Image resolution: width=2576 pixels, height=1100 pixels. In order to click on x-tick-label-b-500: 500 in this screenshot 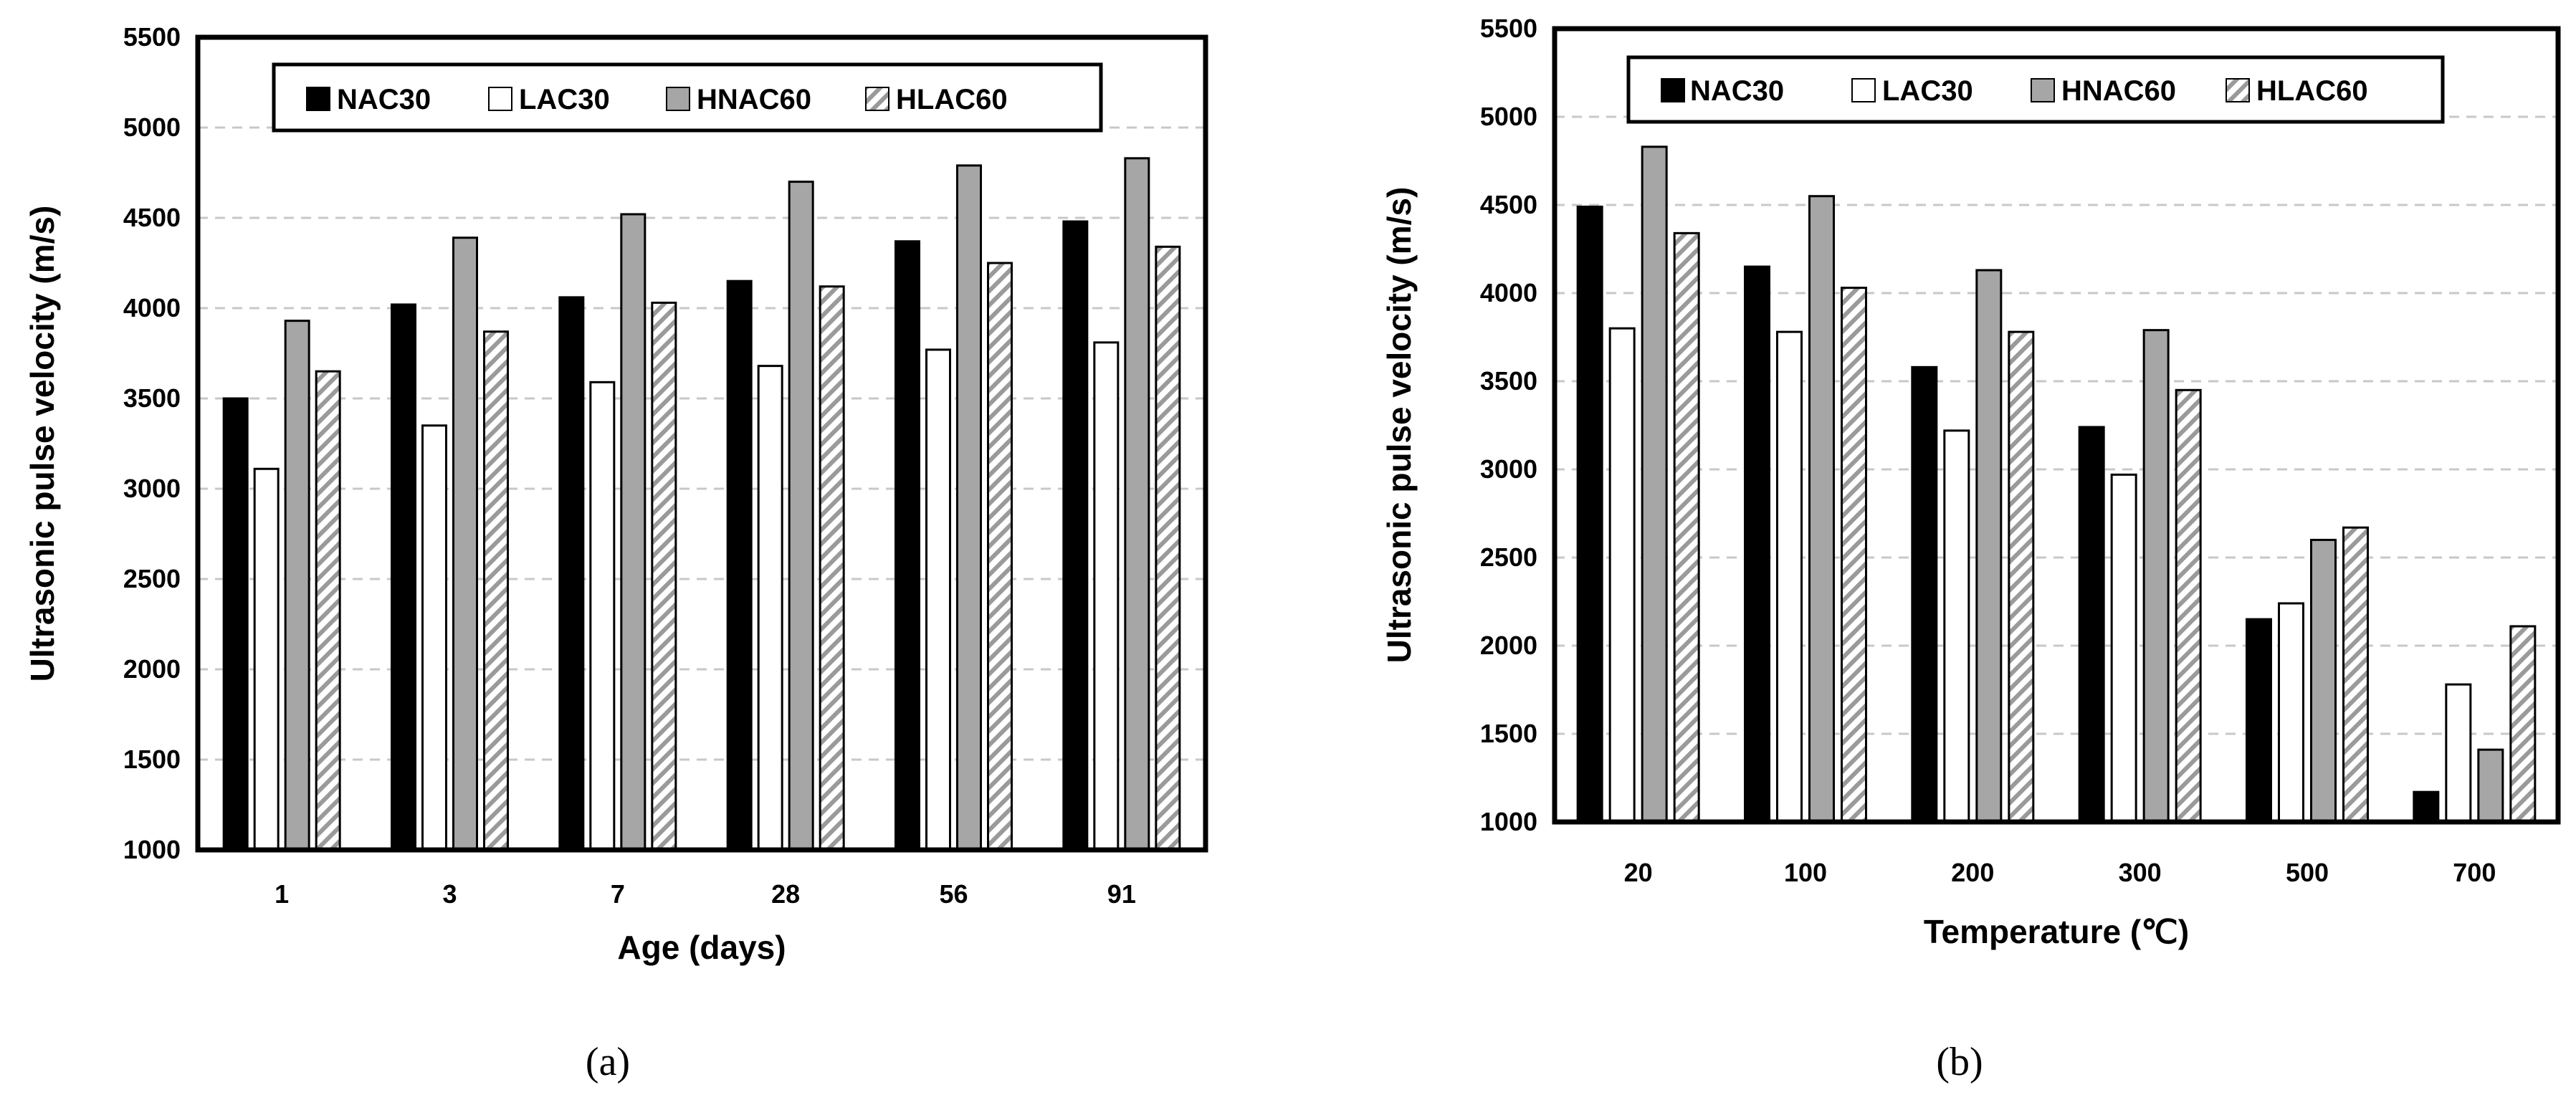, I will do `click(2307, 872)`.